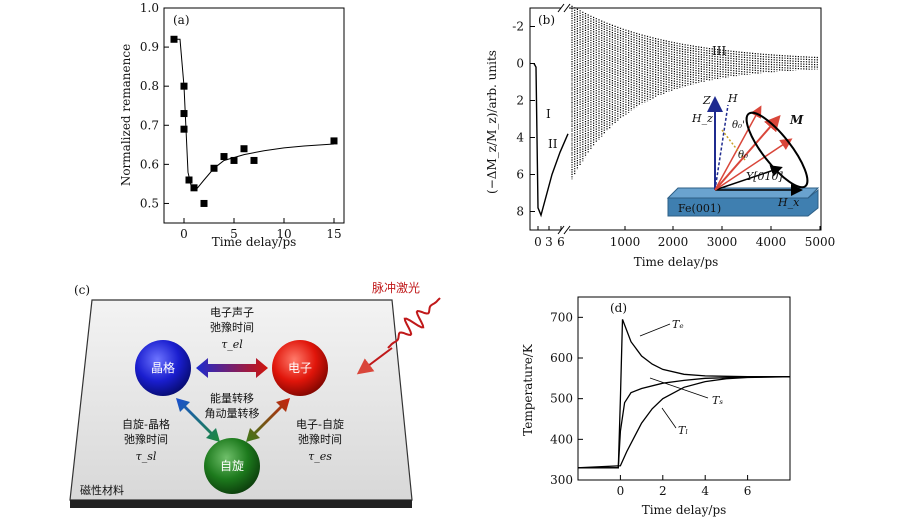 Image resolution: width=906 pixels, height=520 pixels. I want to click on precession-inset: Fe(001) Z H H_z θ₀' θ₀ M Y[010] H_x, so click(743, 154).